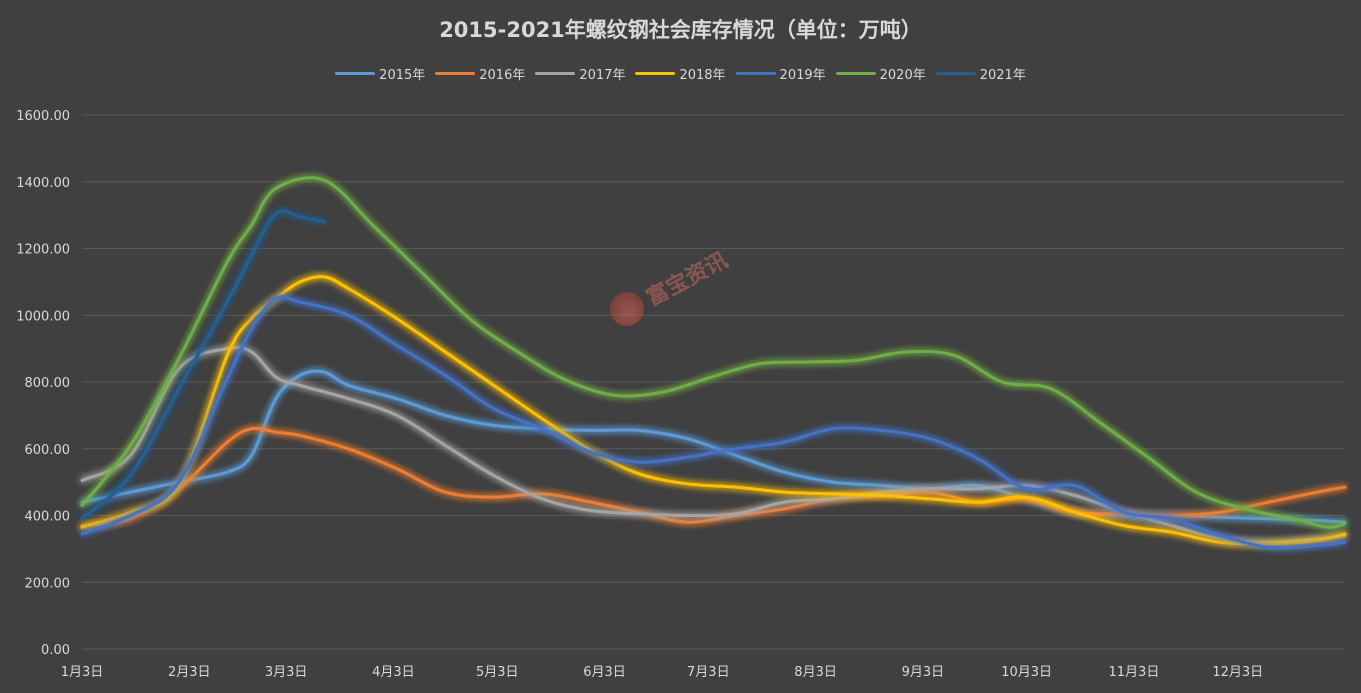  What do you see at coordinates (48, 383) in the screenshot?
I see `y-tick-label: 800.00` at bounding box center [48, 383].